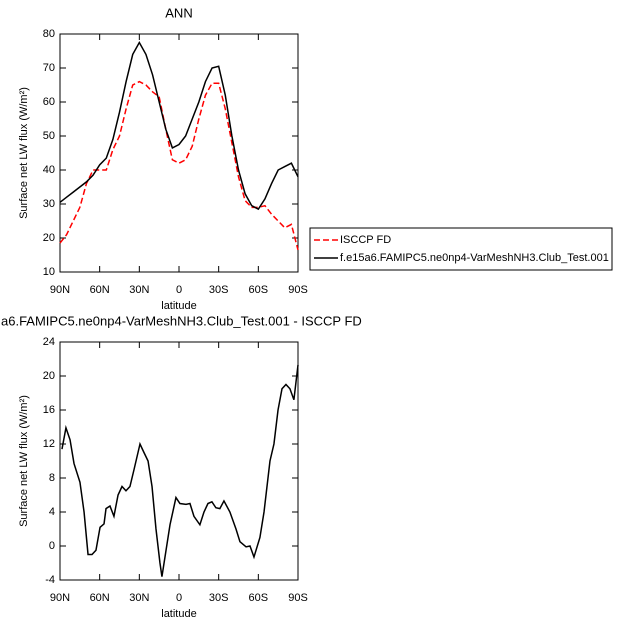  I want to click on y-tick-label: 40, so click(49, 170).